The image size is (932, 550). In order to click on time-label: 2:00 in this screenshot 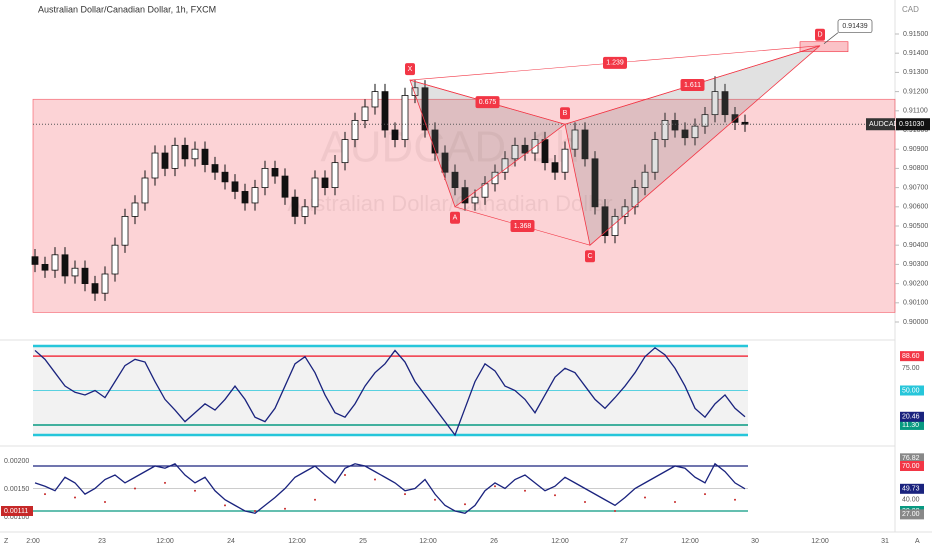, I will do `click(33, 541)`.